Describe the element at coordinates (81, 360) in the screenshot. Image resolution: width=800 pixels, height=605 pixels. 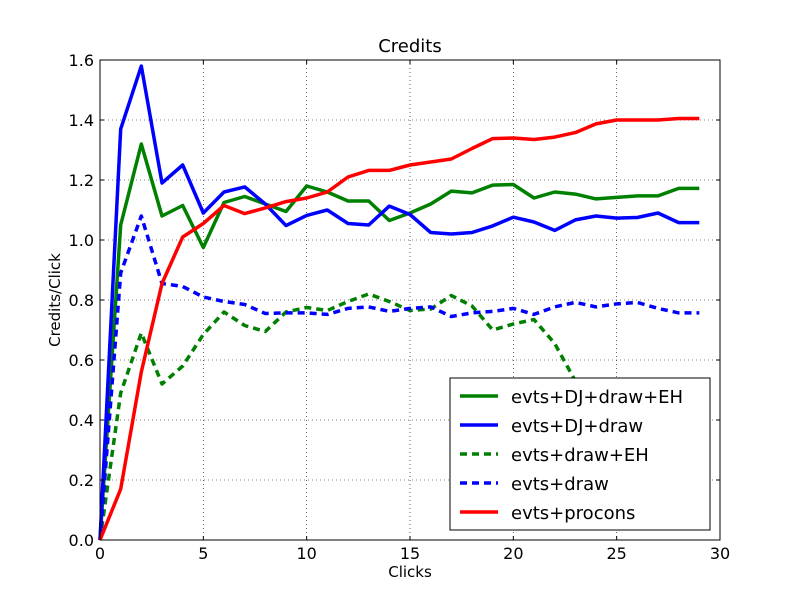
I see `y-tick-label: 0.6` at that location.